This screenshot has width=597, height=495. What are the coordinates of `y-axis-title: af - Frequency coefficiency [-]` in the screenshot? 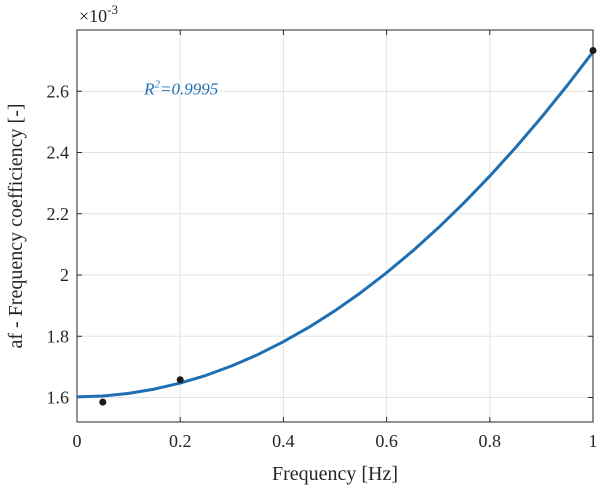 It's located at (16, 225).